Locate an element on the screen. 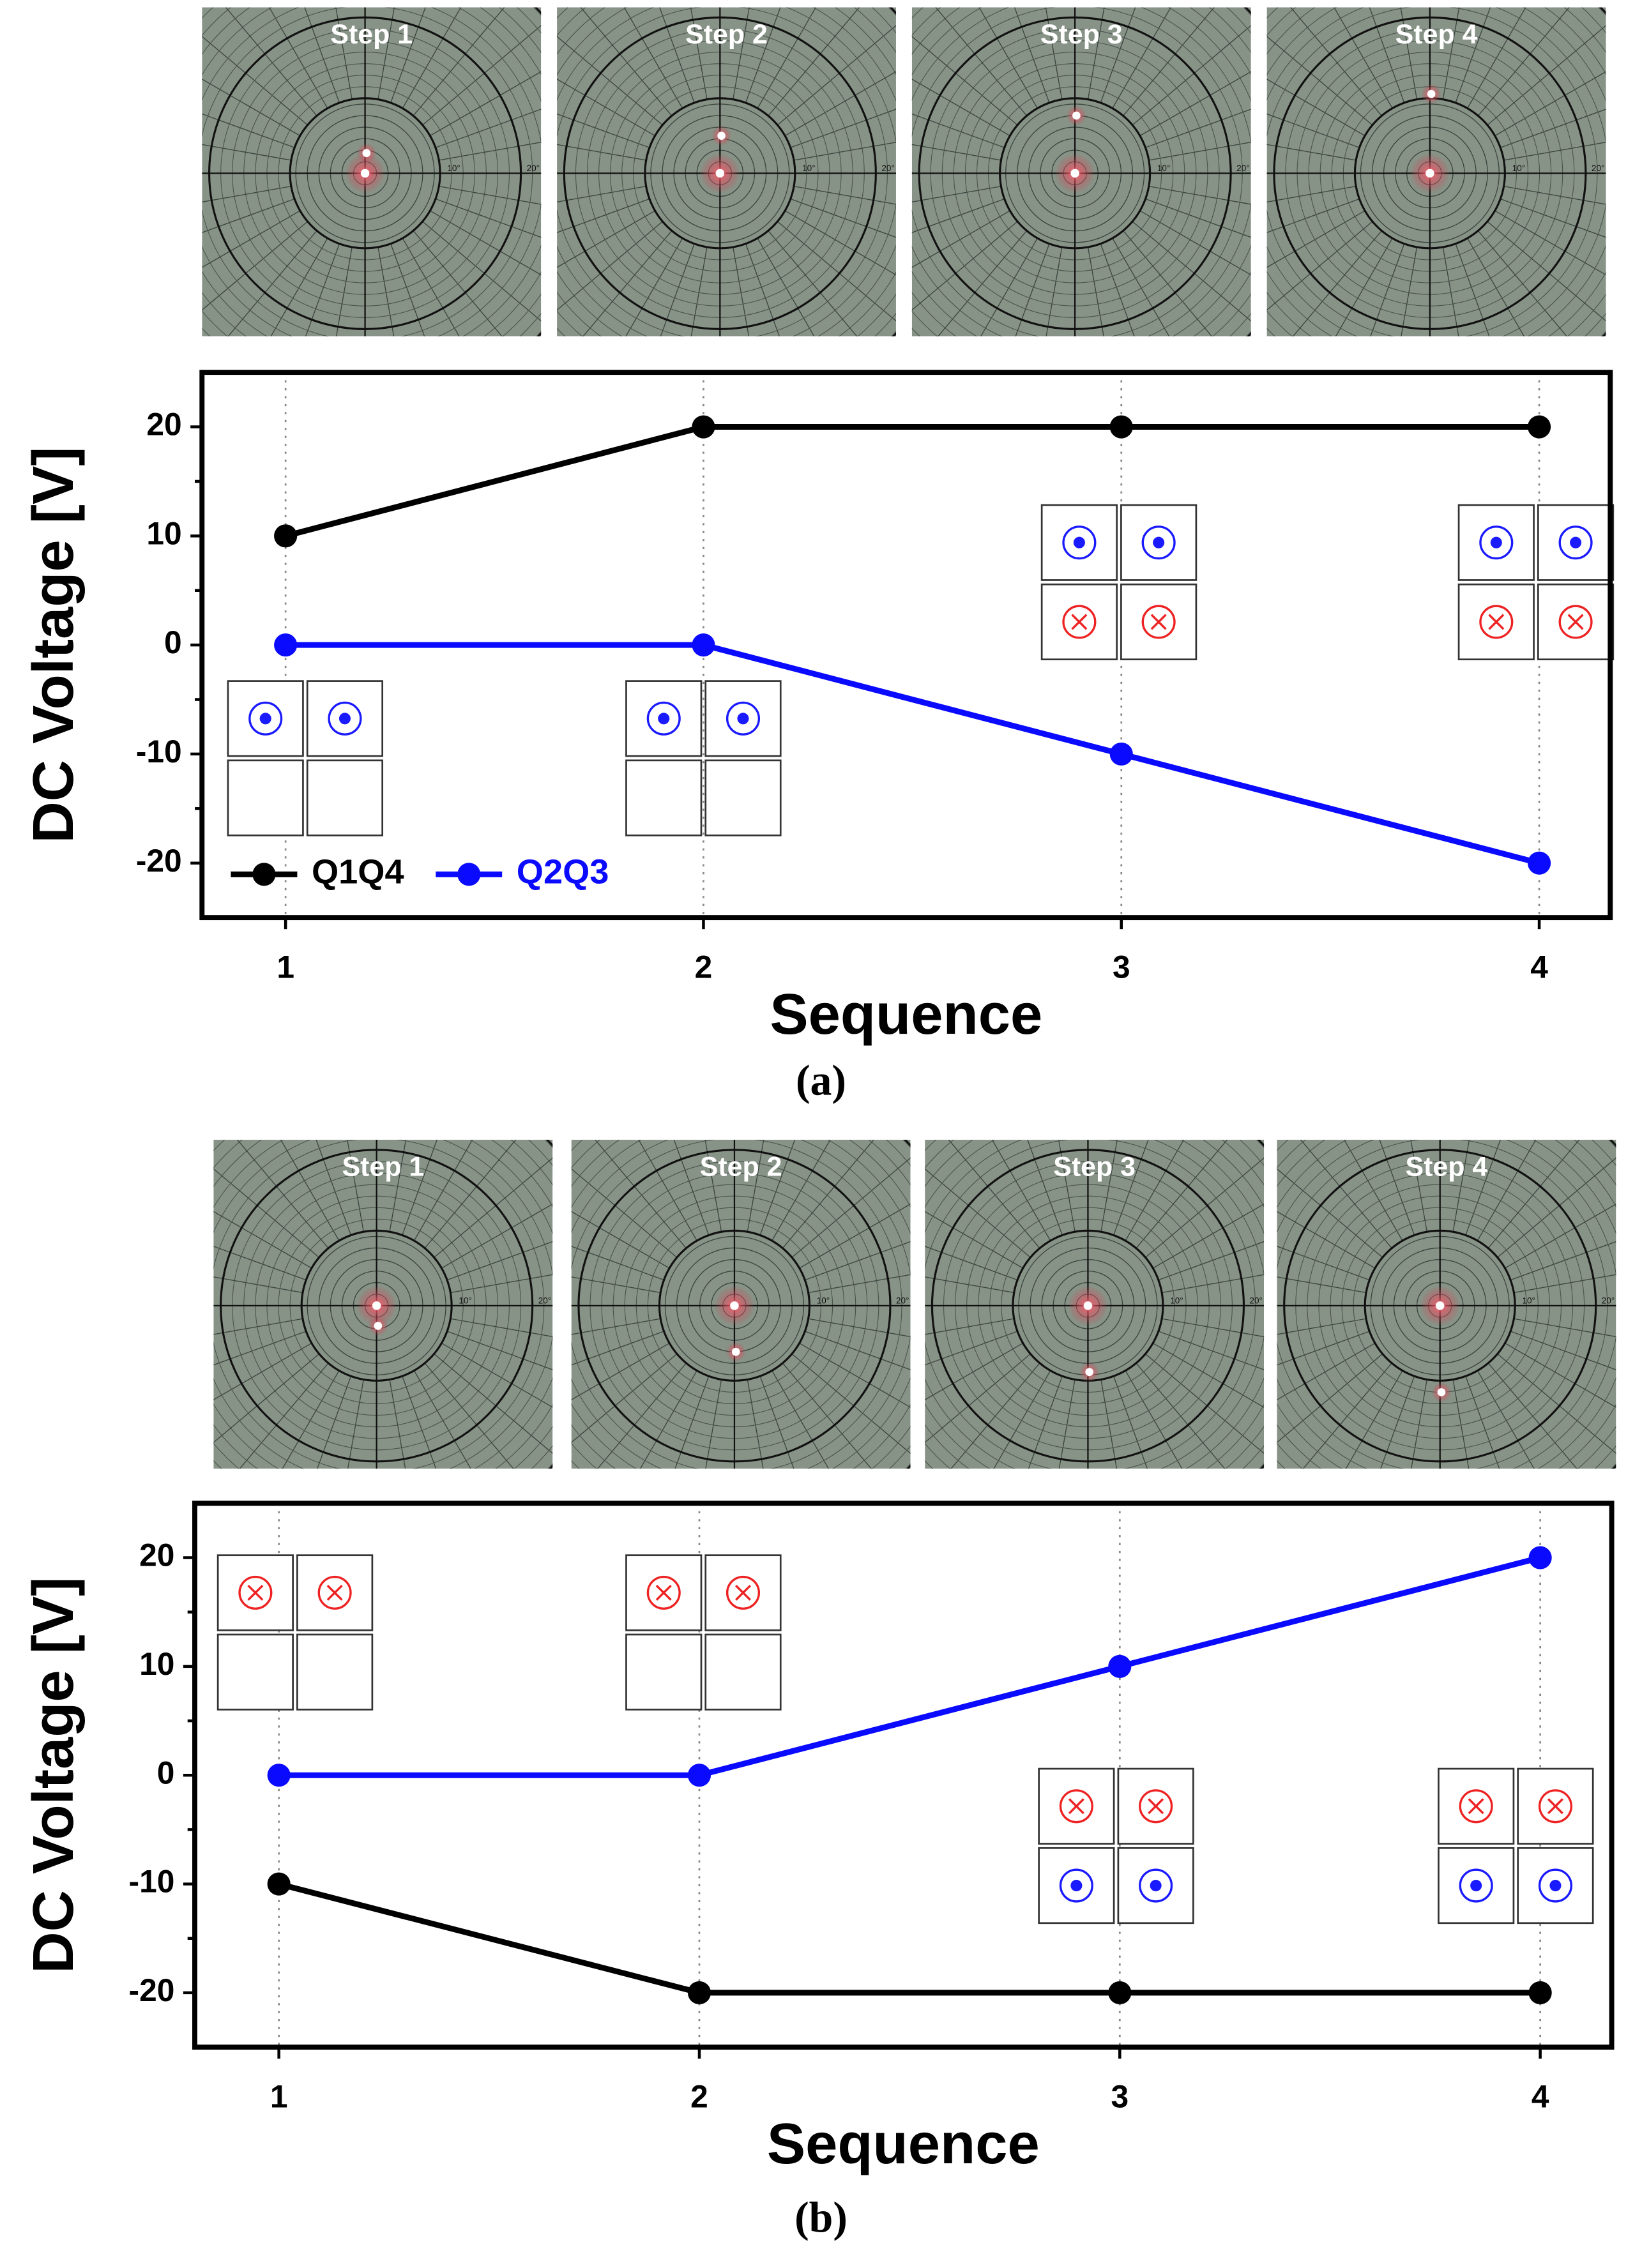  legend-label: Q2Q3 is located at coordinates (563, 872).